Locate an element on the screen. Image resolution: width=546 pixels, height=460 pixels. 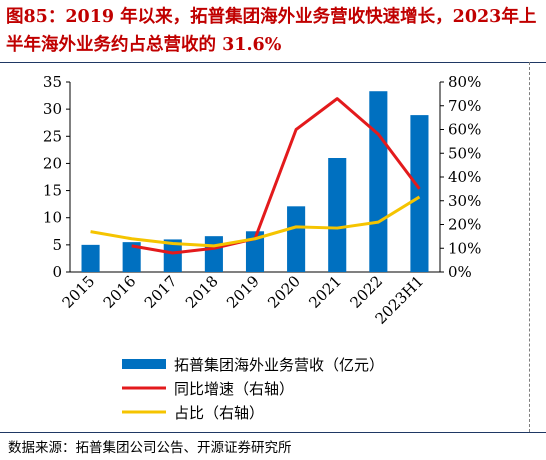
x-tick-label: 2015 is located at coordinates (79, 292).